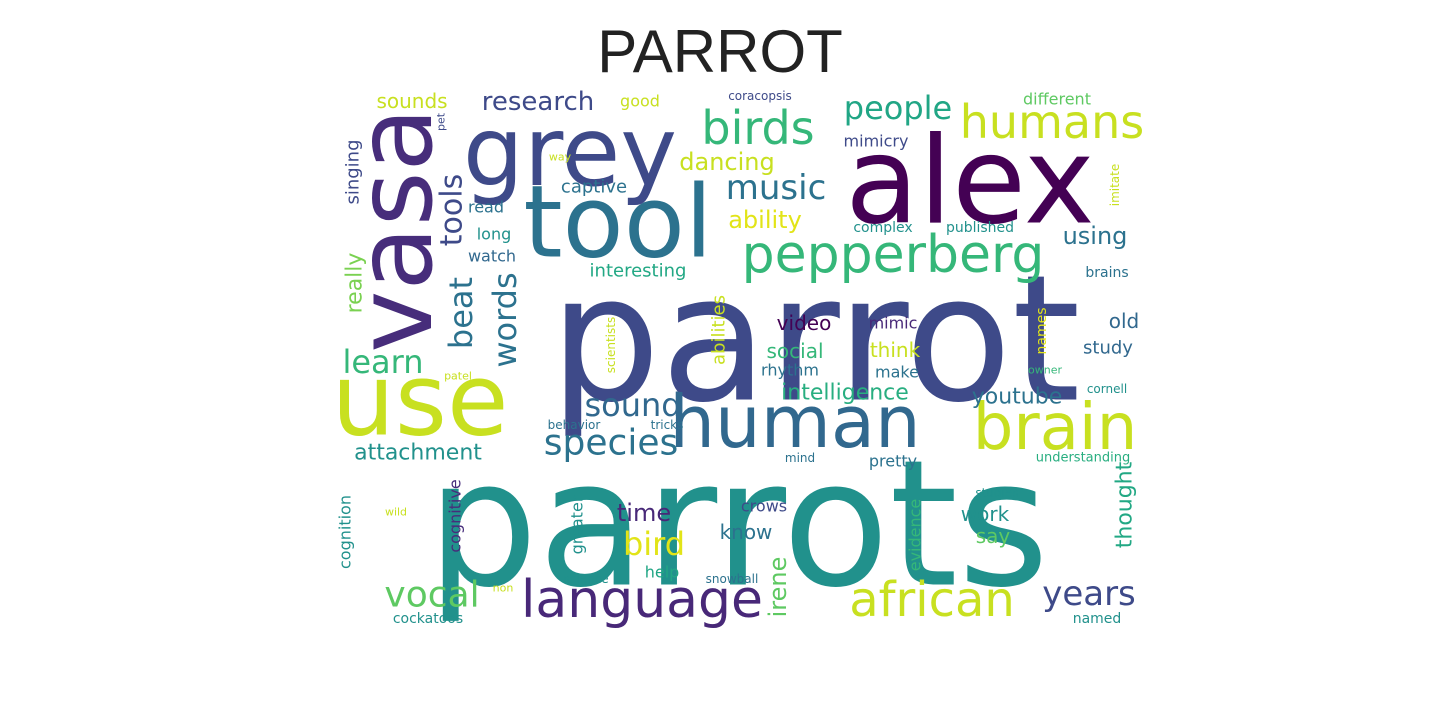 The width and height of the screenshot is (1440, 720). Describe the element at coordinates (776, 188) in the screenshot. I see `word-music: music` at that location.